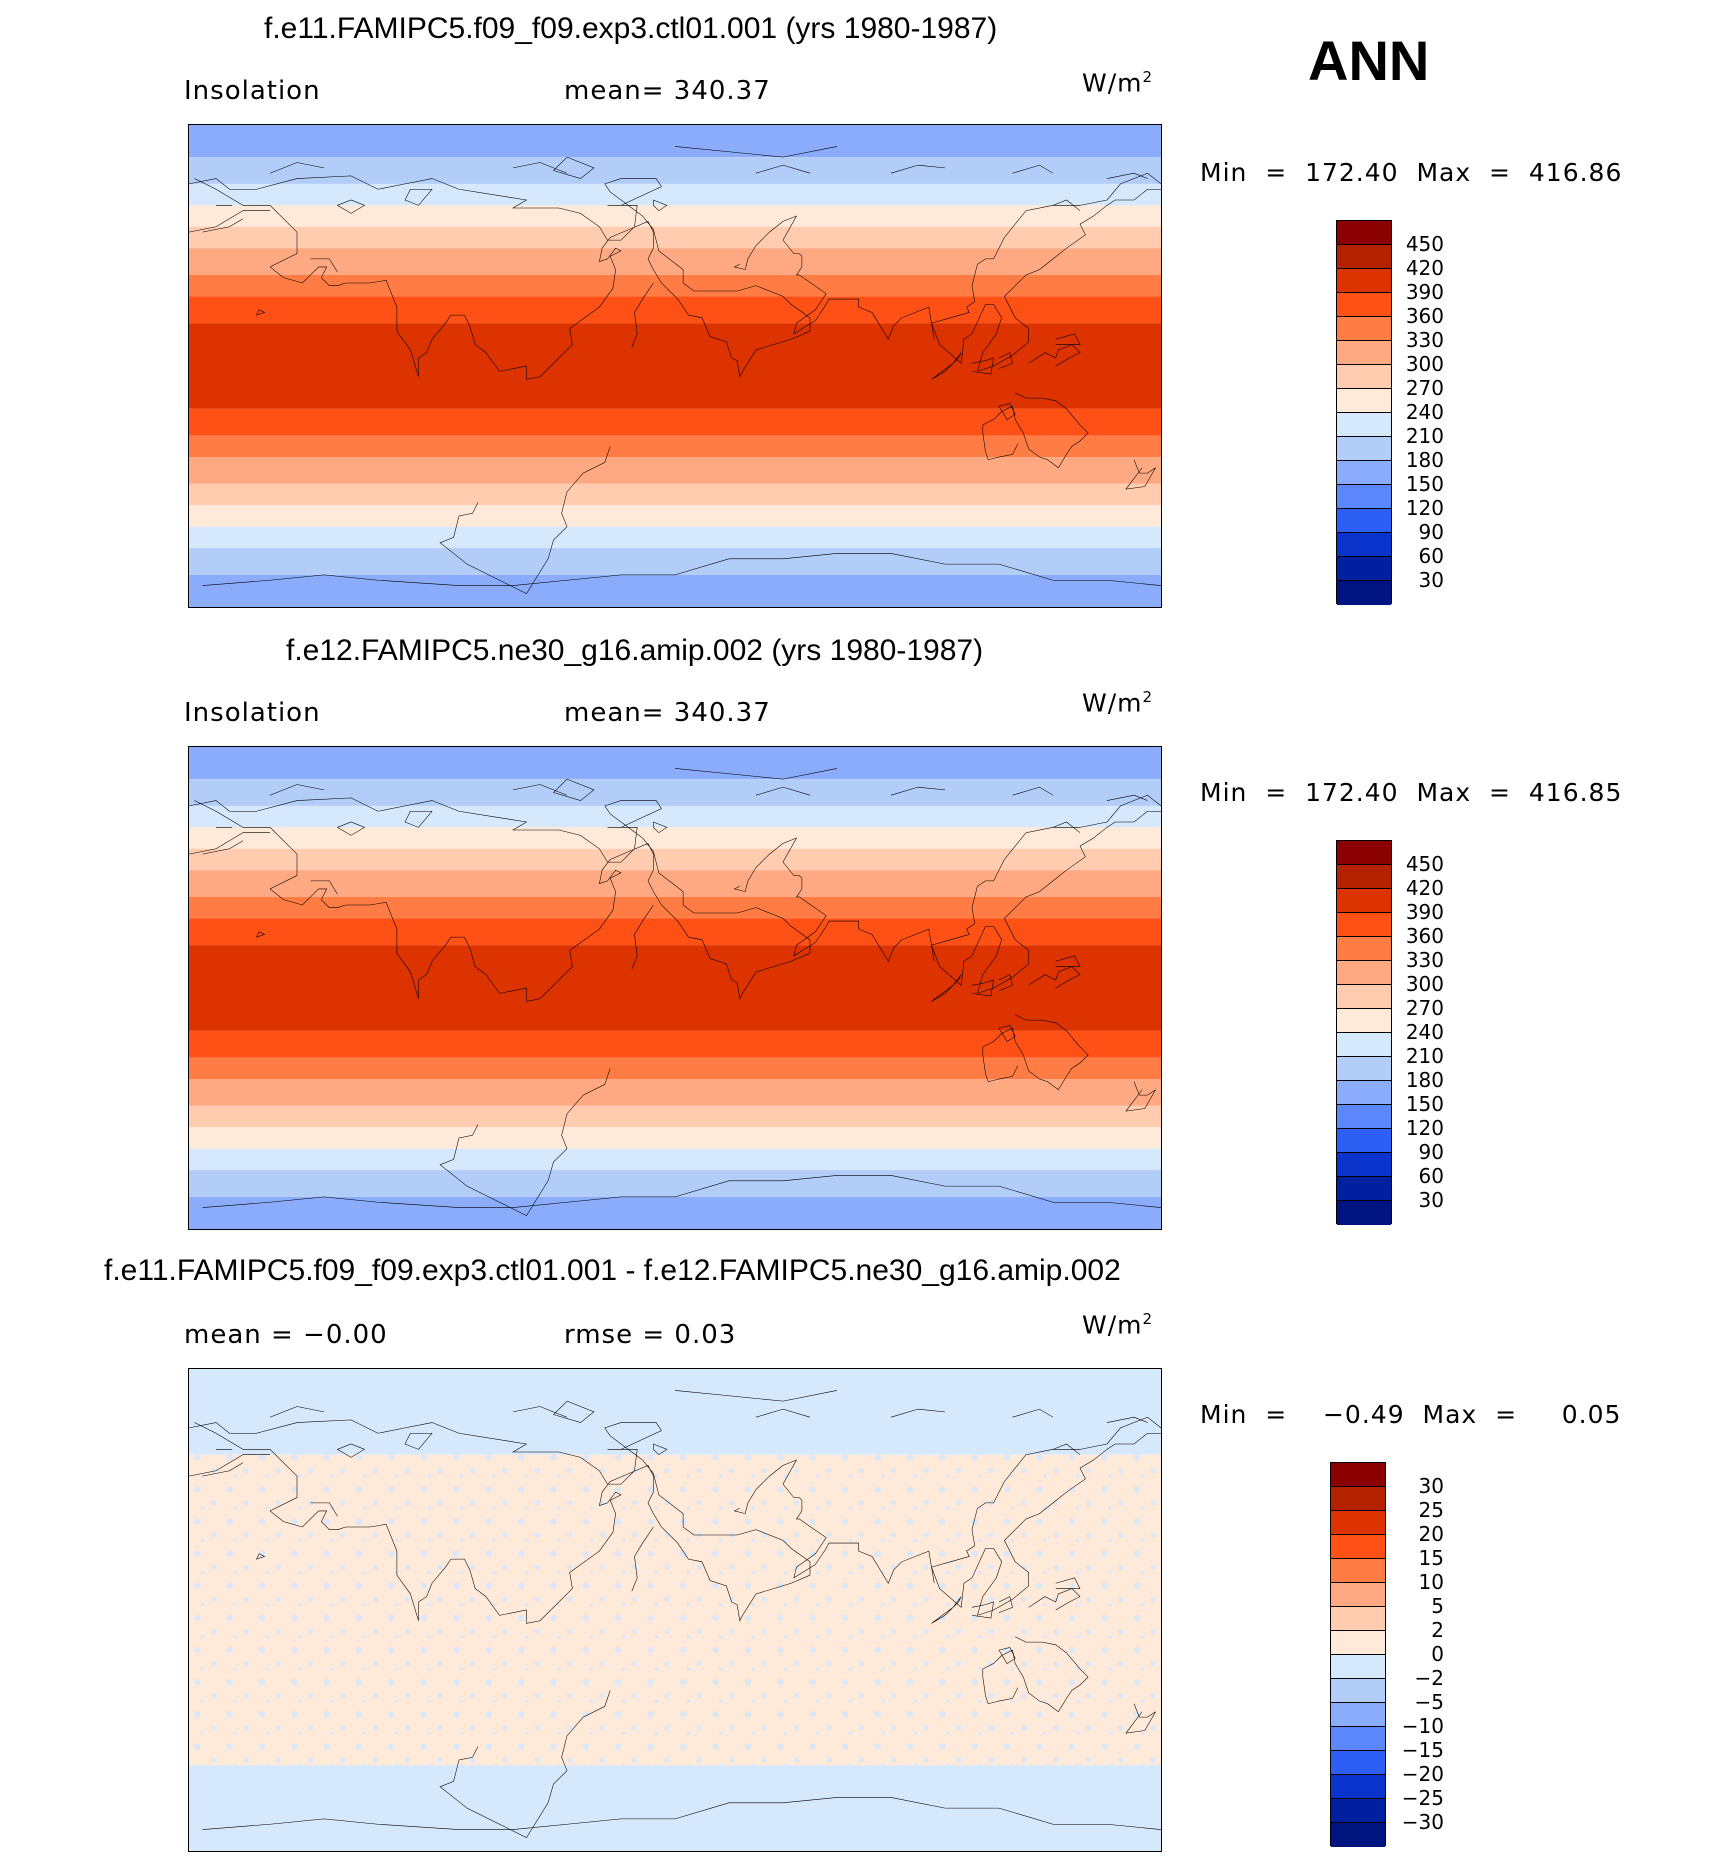 The width and height of the screenshot is (1710, 1874). I want to click on panel-2-map, so click(675, 988).